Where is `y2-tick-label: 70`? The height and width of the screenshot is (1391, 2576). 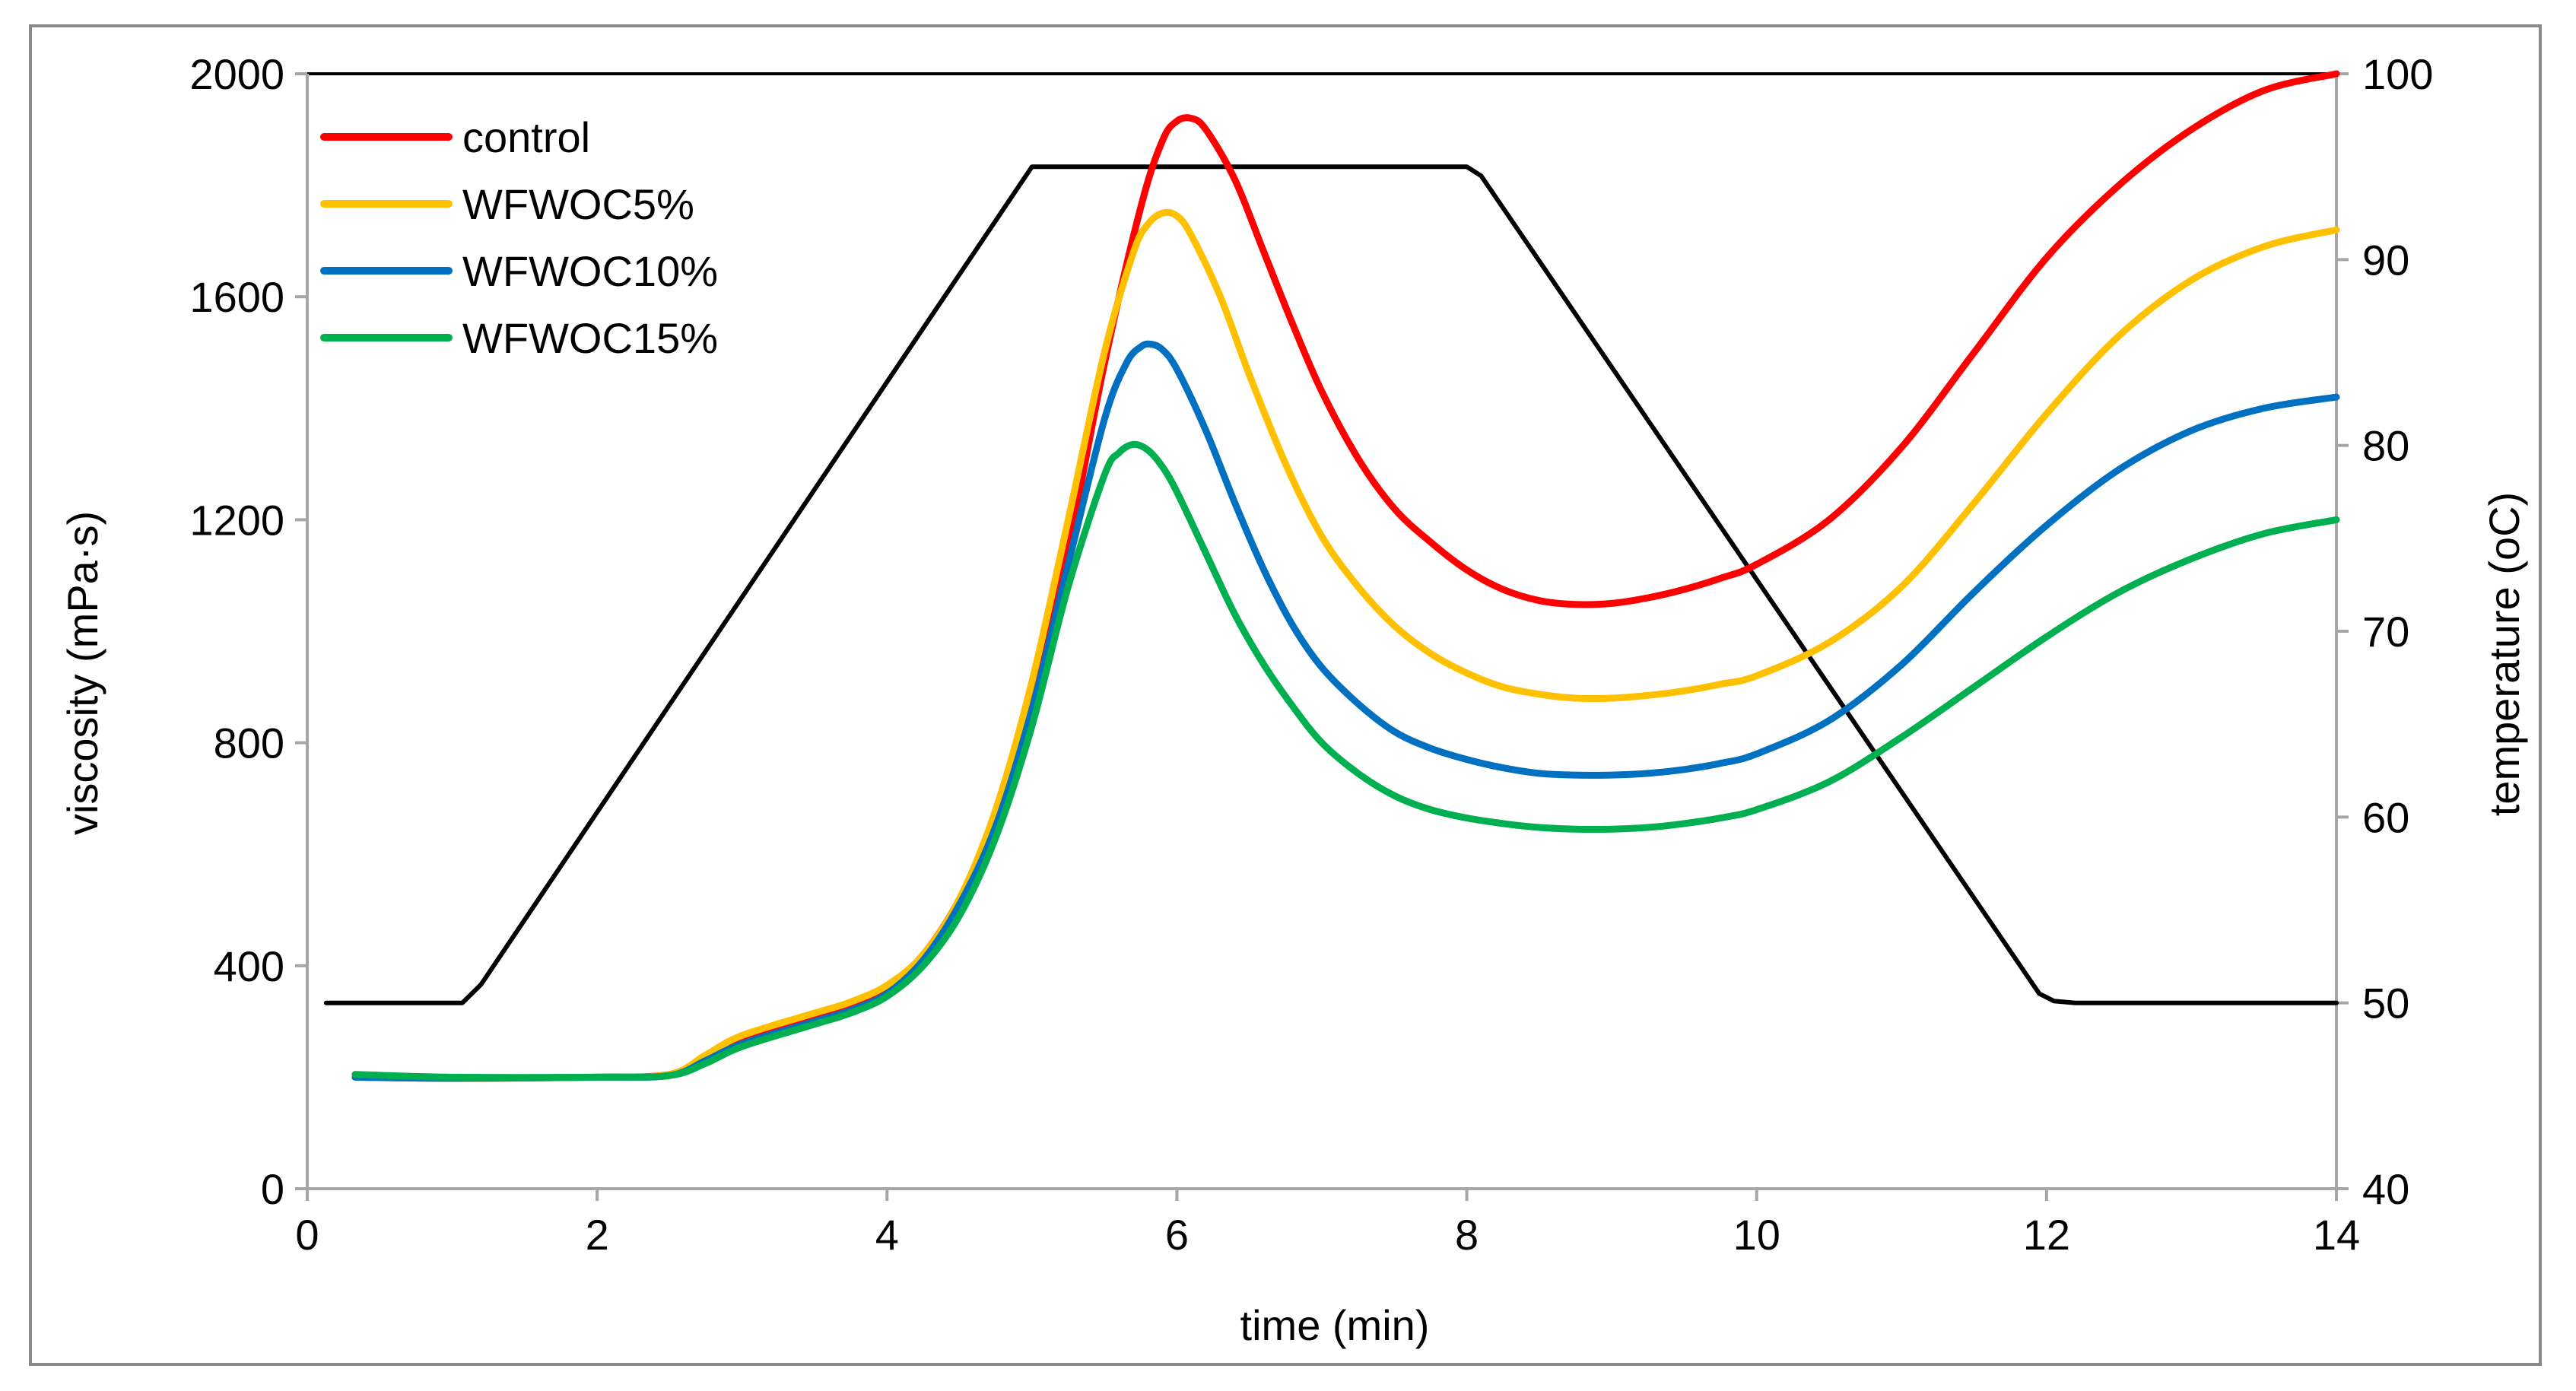 y2-tick-label: 70 is located at coordinates (2385, 632).